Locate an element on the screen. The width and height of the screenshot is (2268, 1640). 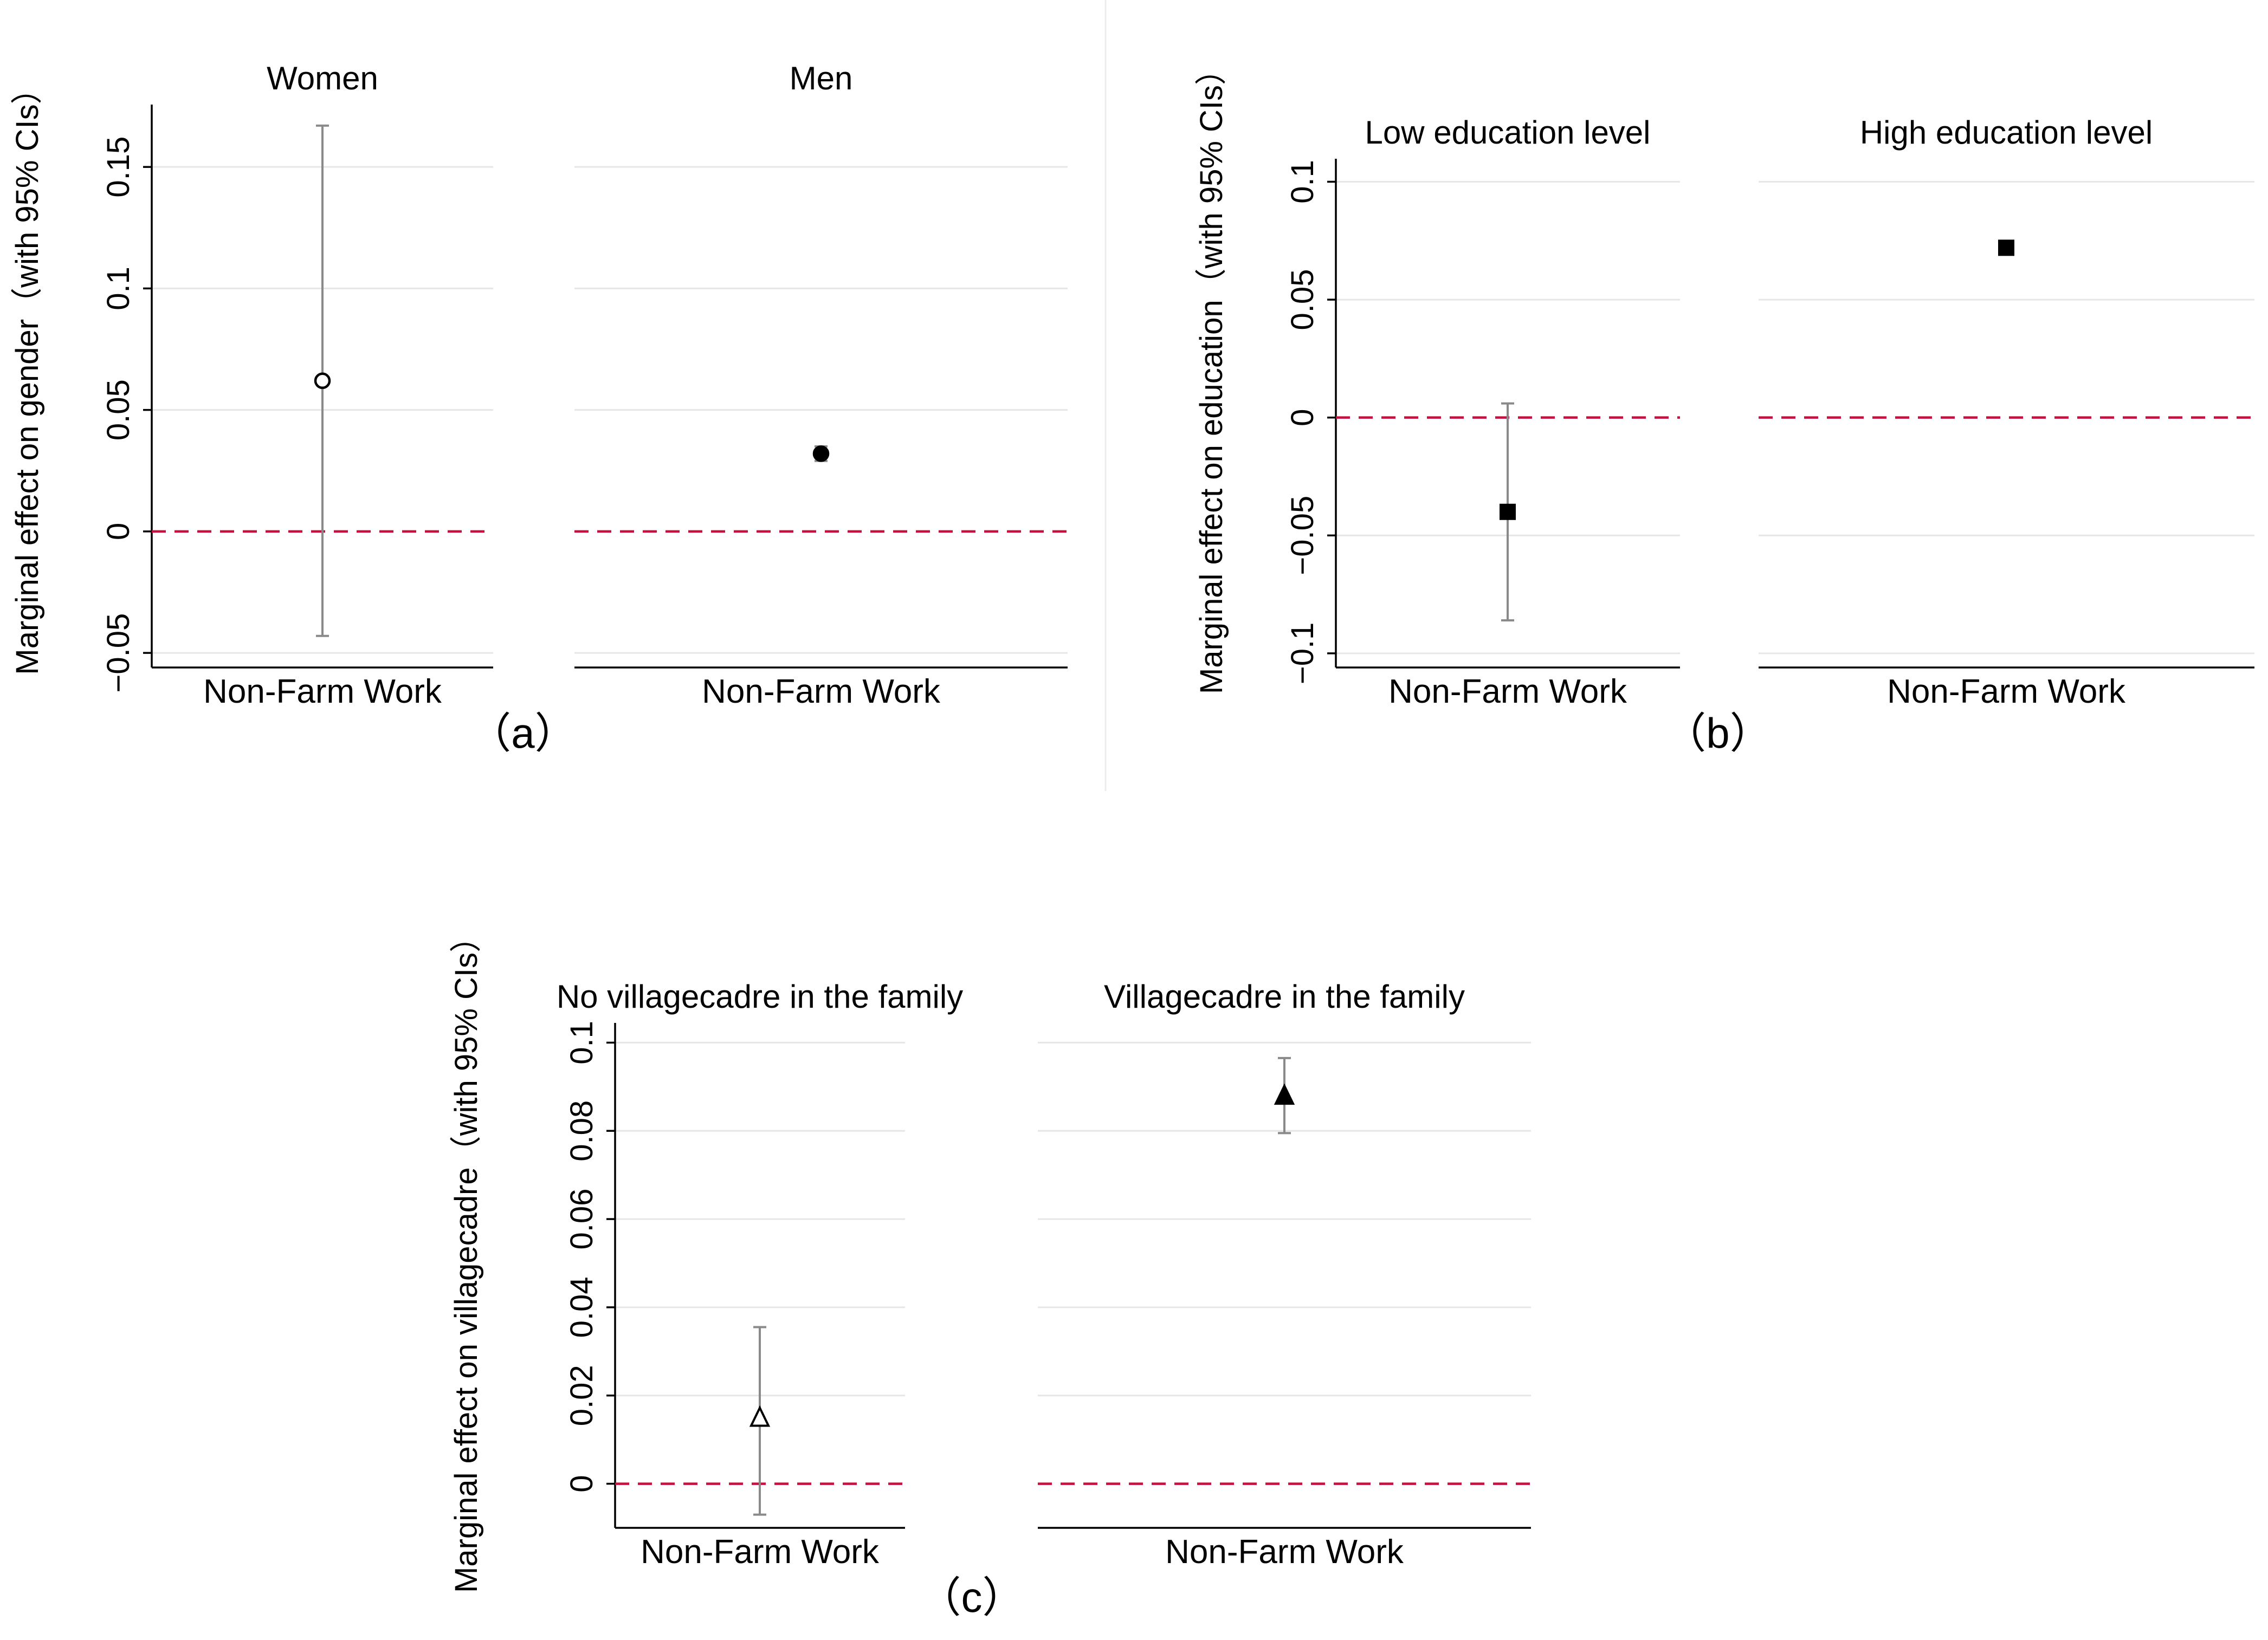
subplot-2: High education level Non-Farm Work is located at coordinates (2007, 412).